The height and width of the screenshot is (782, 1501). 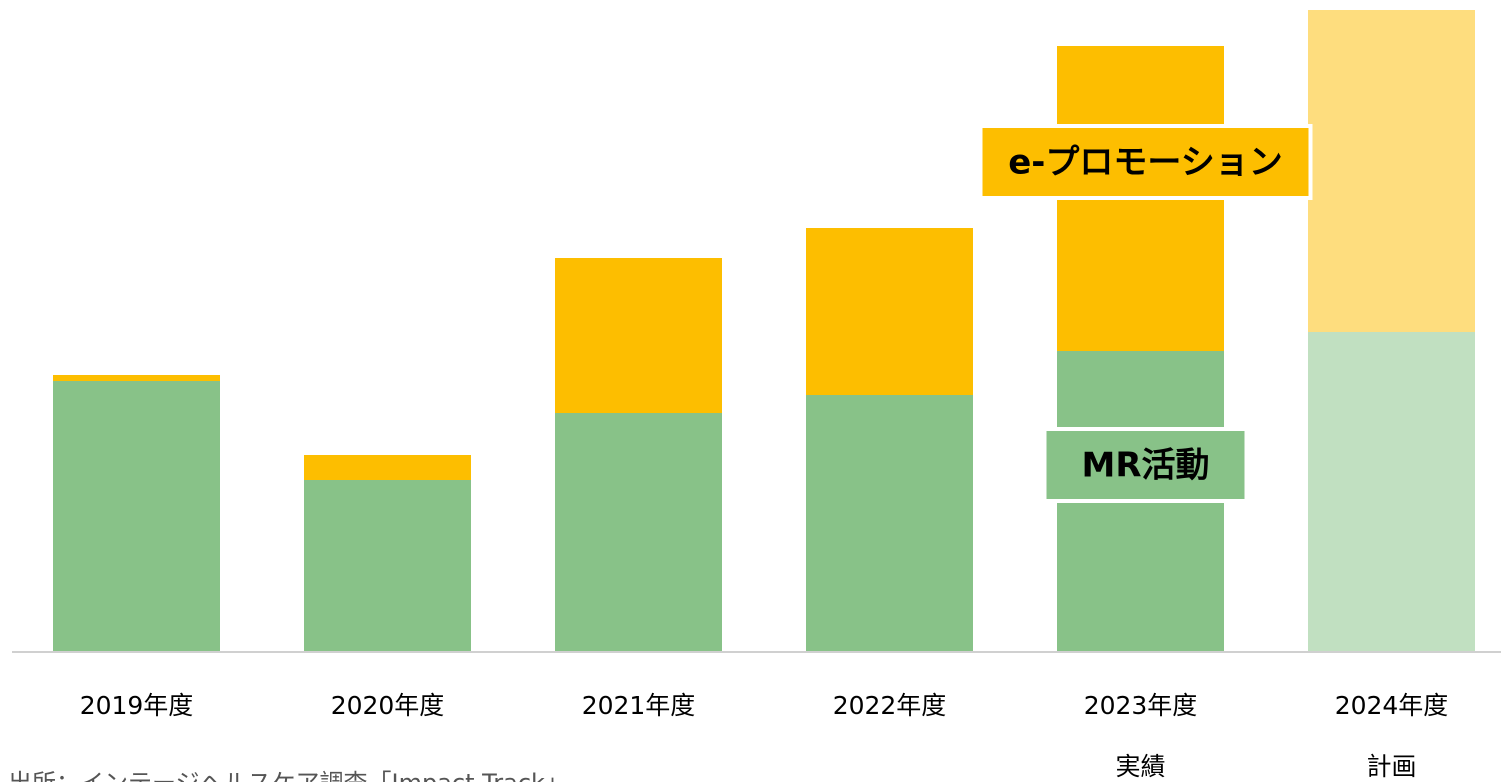 What do you see at coordinates (388, 705) in the screenshot?
I see `x-tick-label: 2020年度` at bounding box center [388, 705].